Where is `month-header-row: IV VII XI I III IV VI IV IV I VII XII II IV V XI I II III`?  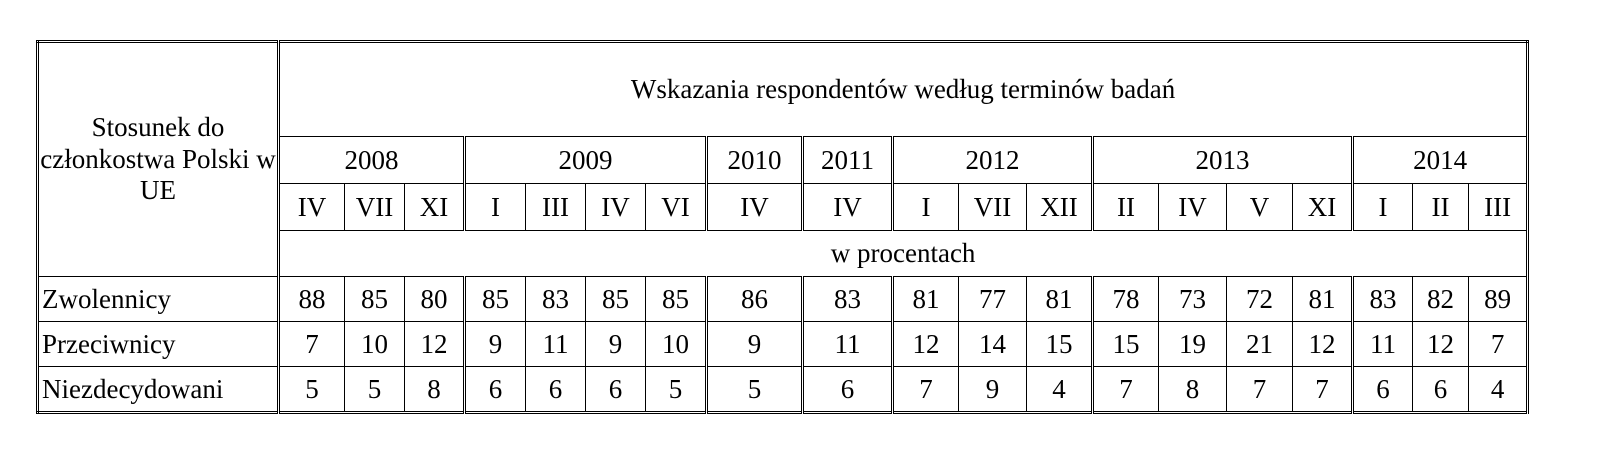 month-header-row: IV VII XI I III IV VI IV IV I VII XII II IV V XI I II III is located at coordinates (784, 207).